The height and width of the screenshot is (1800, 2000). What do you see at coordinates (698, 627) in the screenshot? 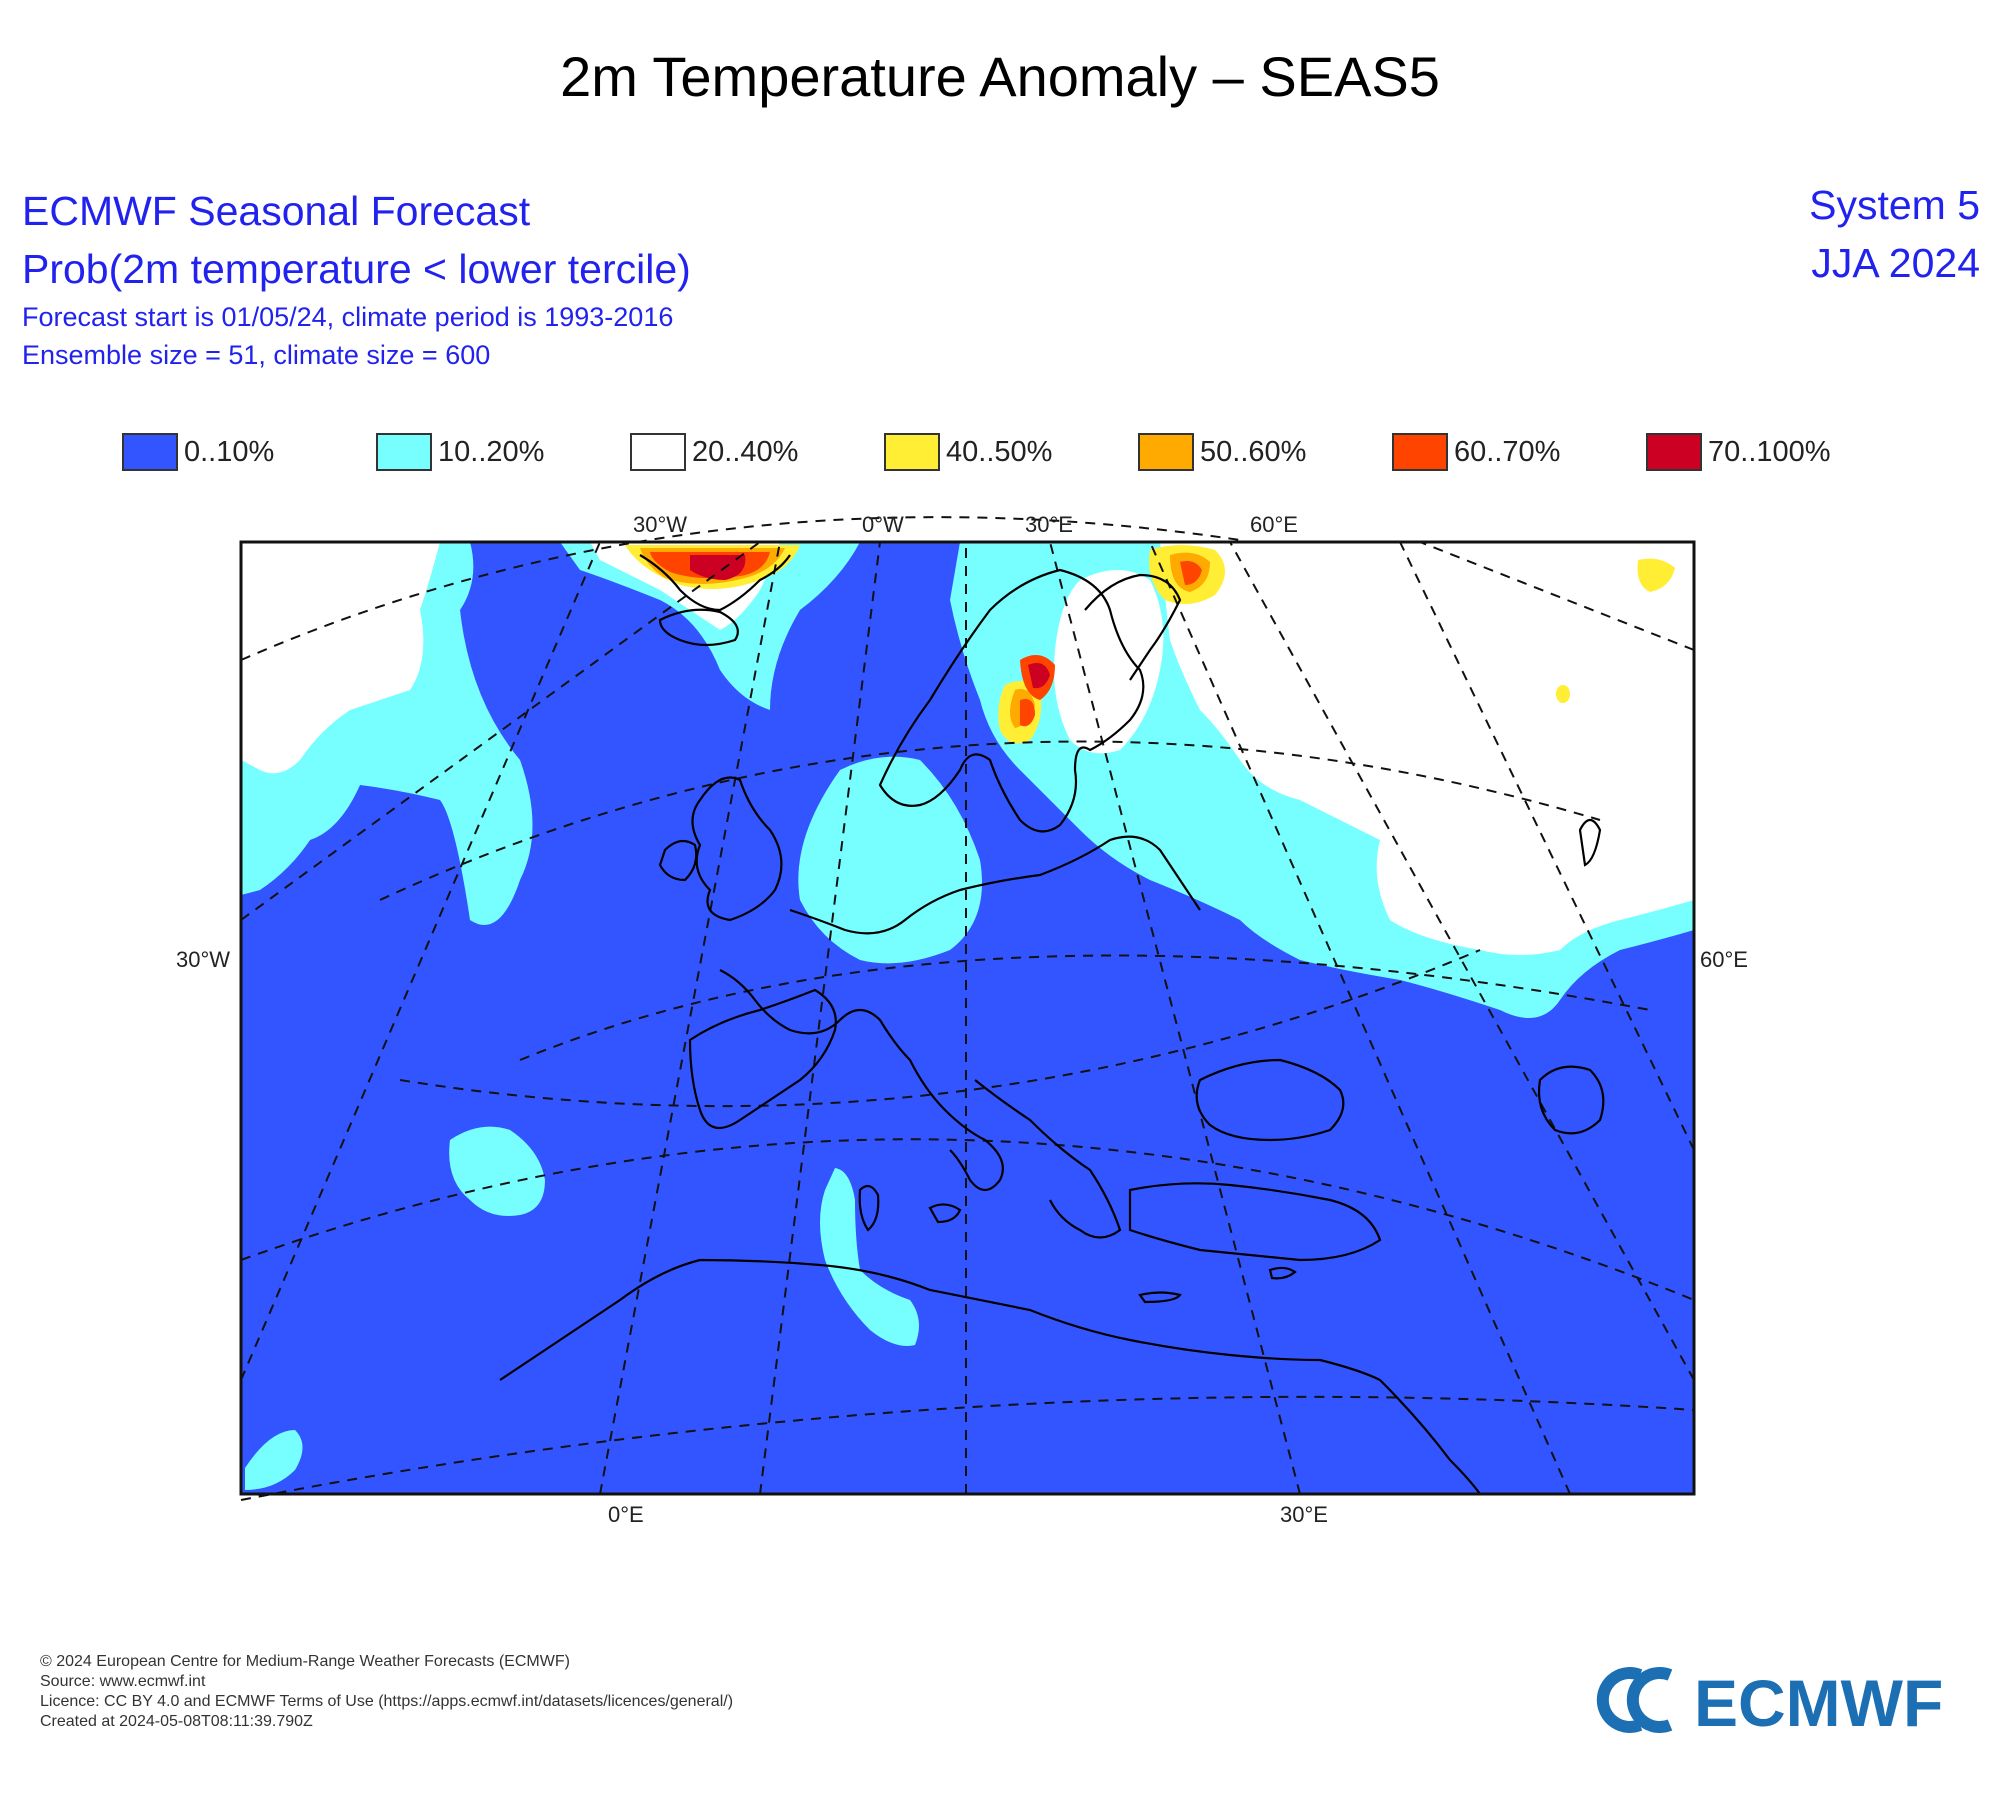
I see `coast-iceland` at bounding box center [698, 627].